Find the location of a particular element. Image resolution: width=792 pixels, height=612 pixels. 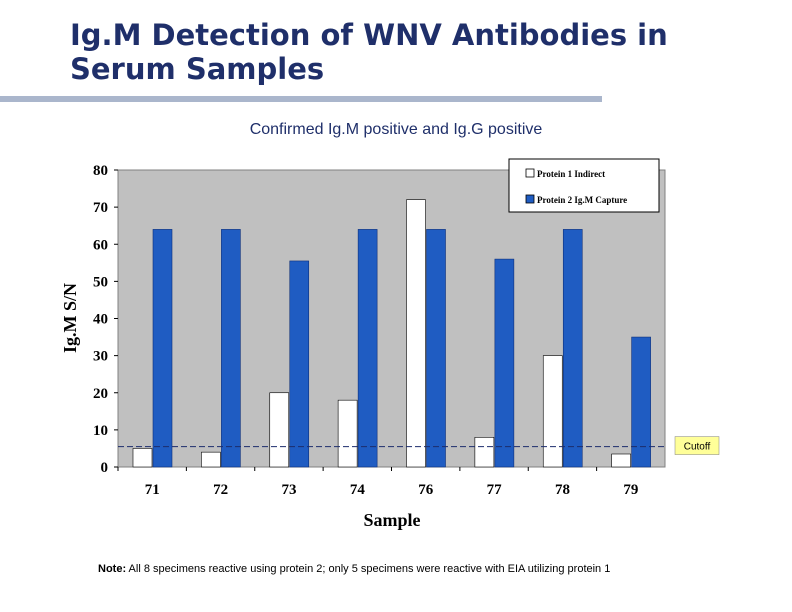

x-tick-label: 74 is located at coordinates (358, 490).